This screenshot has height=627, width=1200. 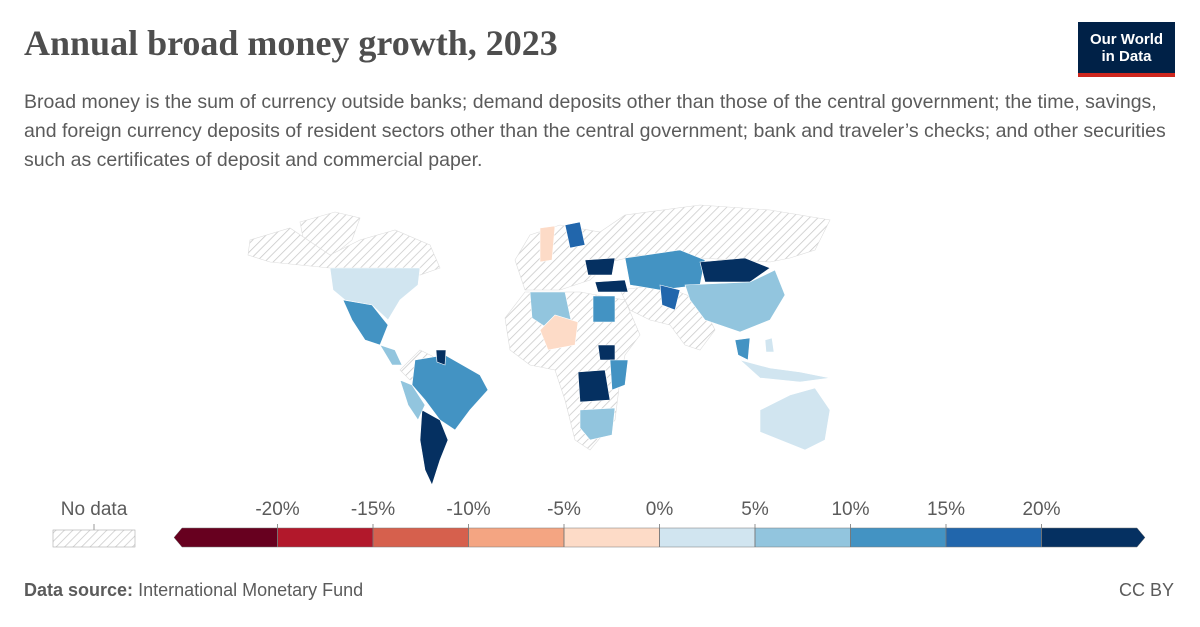 What do you see at coordinates (1146, 590) in the screenshot?
I see `license: CC BY` at bounding box center [1146, 590].